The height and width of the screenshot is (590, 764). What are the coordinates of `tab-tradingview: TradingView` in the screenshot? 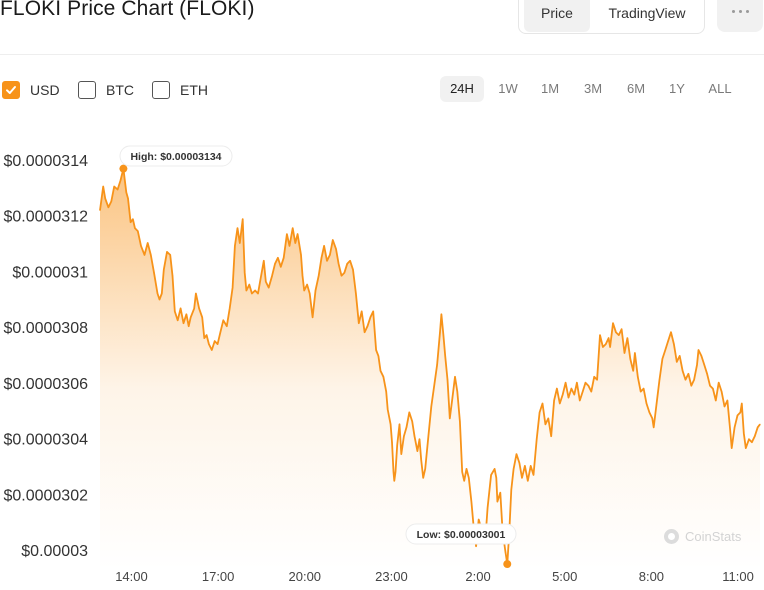 It's located at (647, 13).